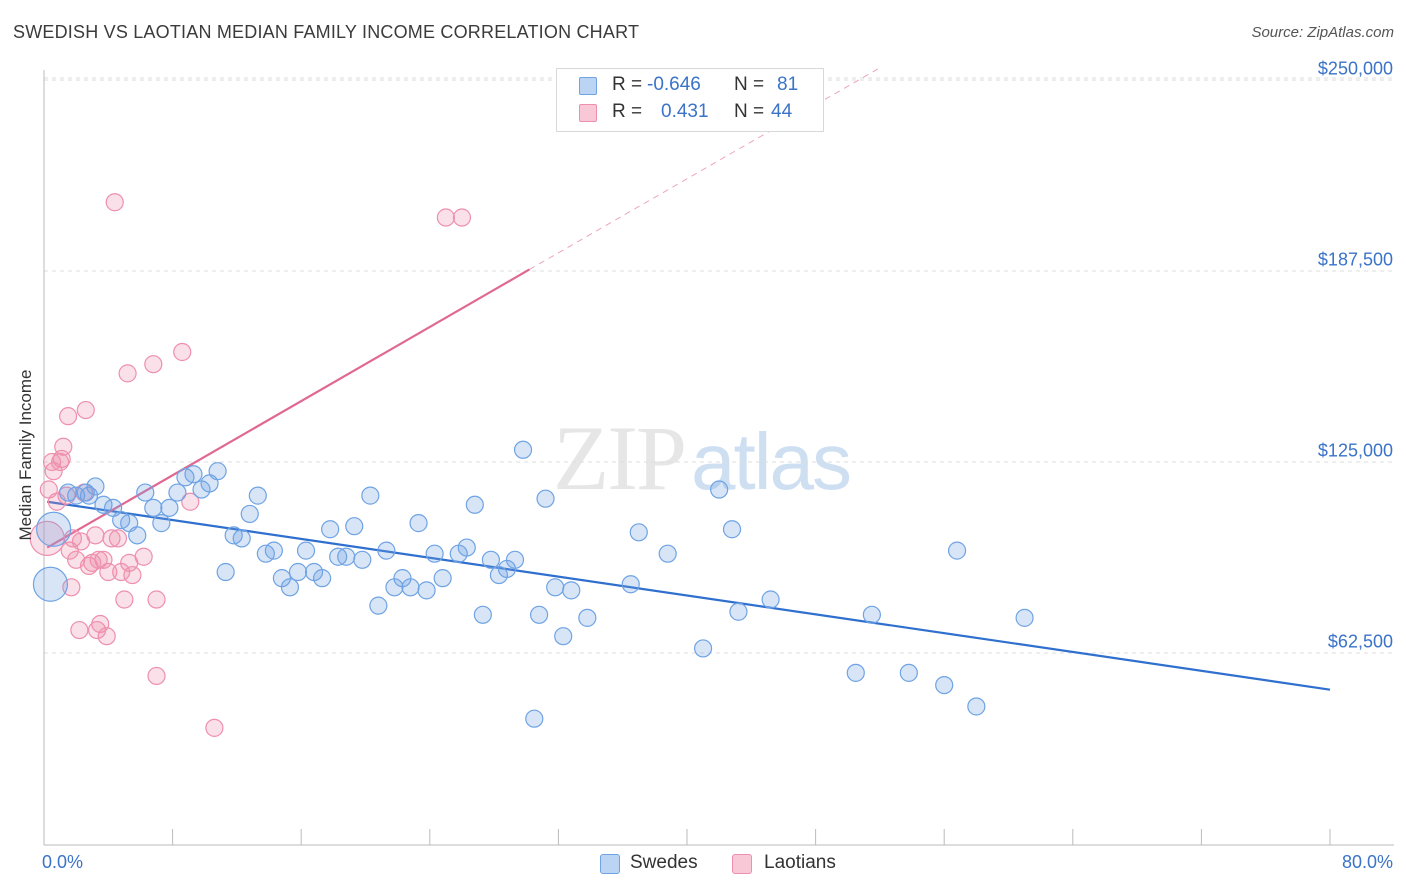 The image size is (1406, 892). Describe the element at coordinates (610, 864) in the screenshot. I see `swedes-legend-swatch` at that location.